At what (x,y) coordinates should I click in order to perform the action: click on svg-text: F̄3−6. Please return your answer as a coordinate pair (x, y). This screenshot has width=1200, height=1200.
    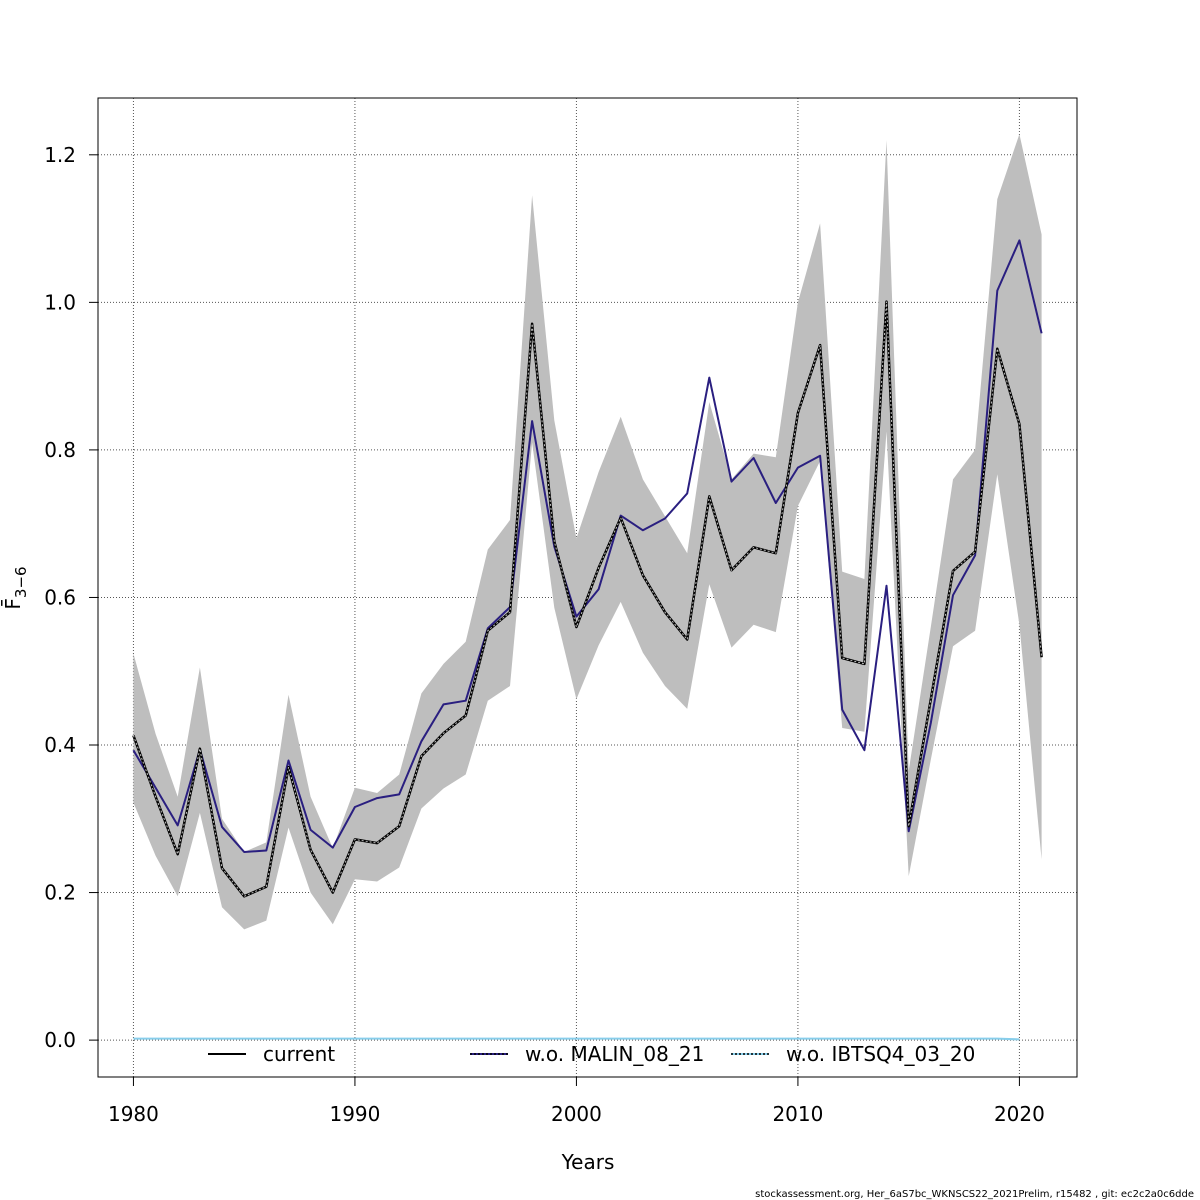
    Looking at the image, I should click on (15, 587).